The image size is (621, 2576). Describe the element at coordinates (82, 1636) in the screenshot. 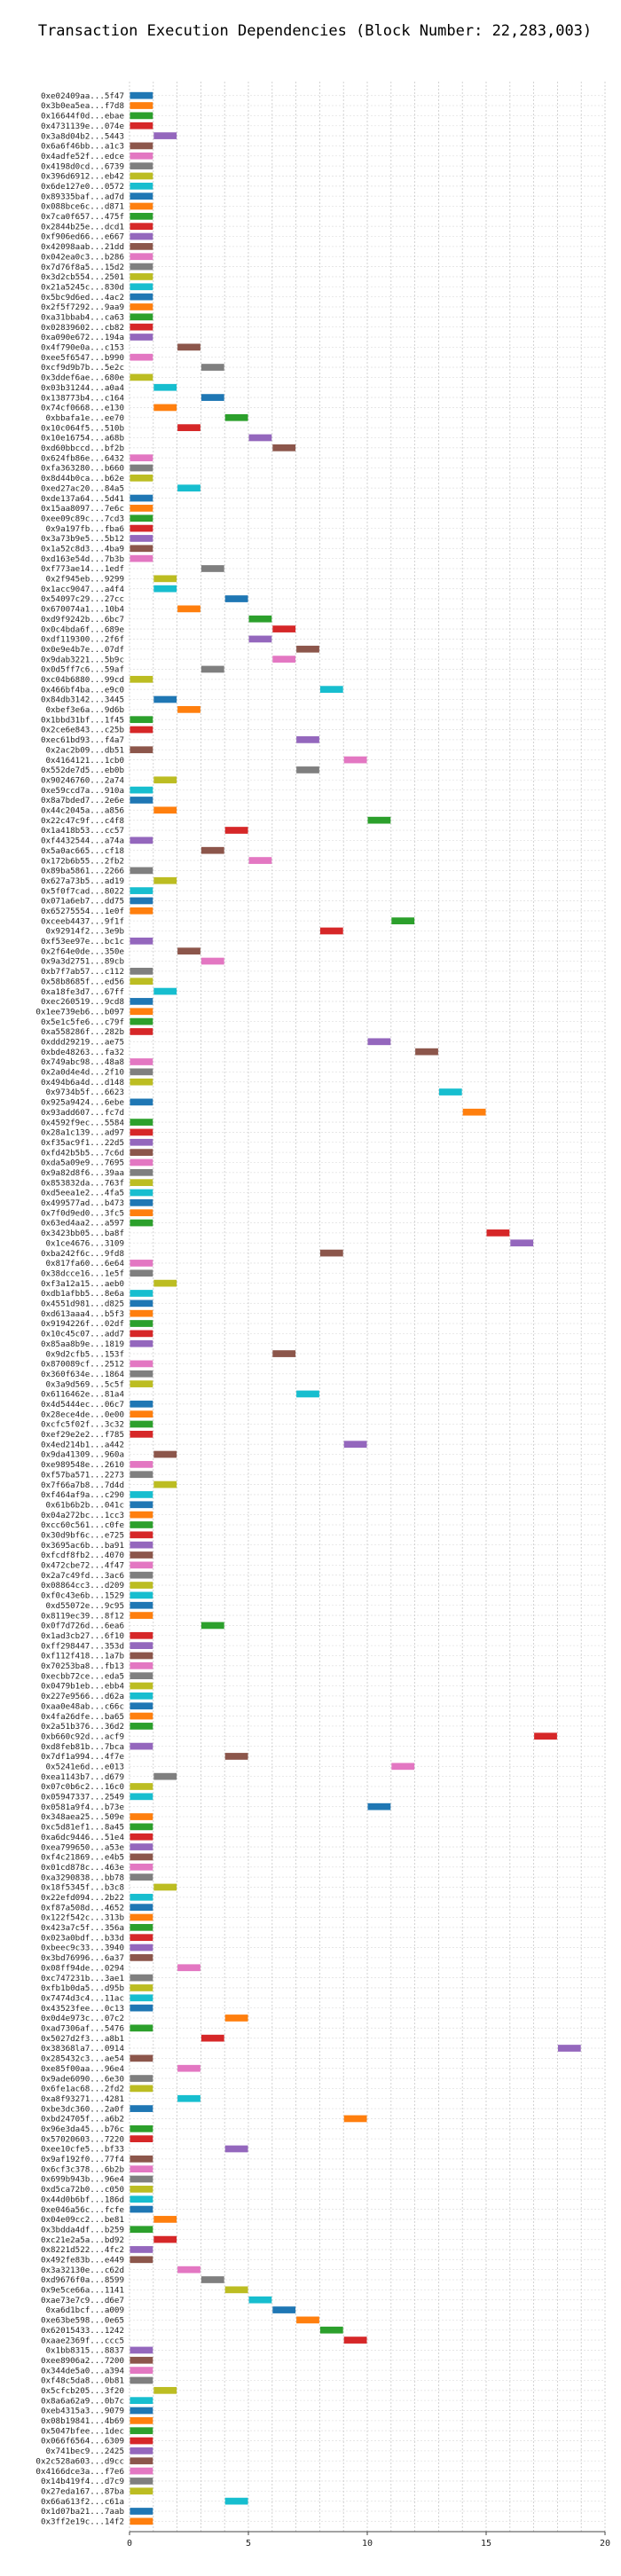

I see `transaction-label: 0x1ad3cb27...6f10` at that location.